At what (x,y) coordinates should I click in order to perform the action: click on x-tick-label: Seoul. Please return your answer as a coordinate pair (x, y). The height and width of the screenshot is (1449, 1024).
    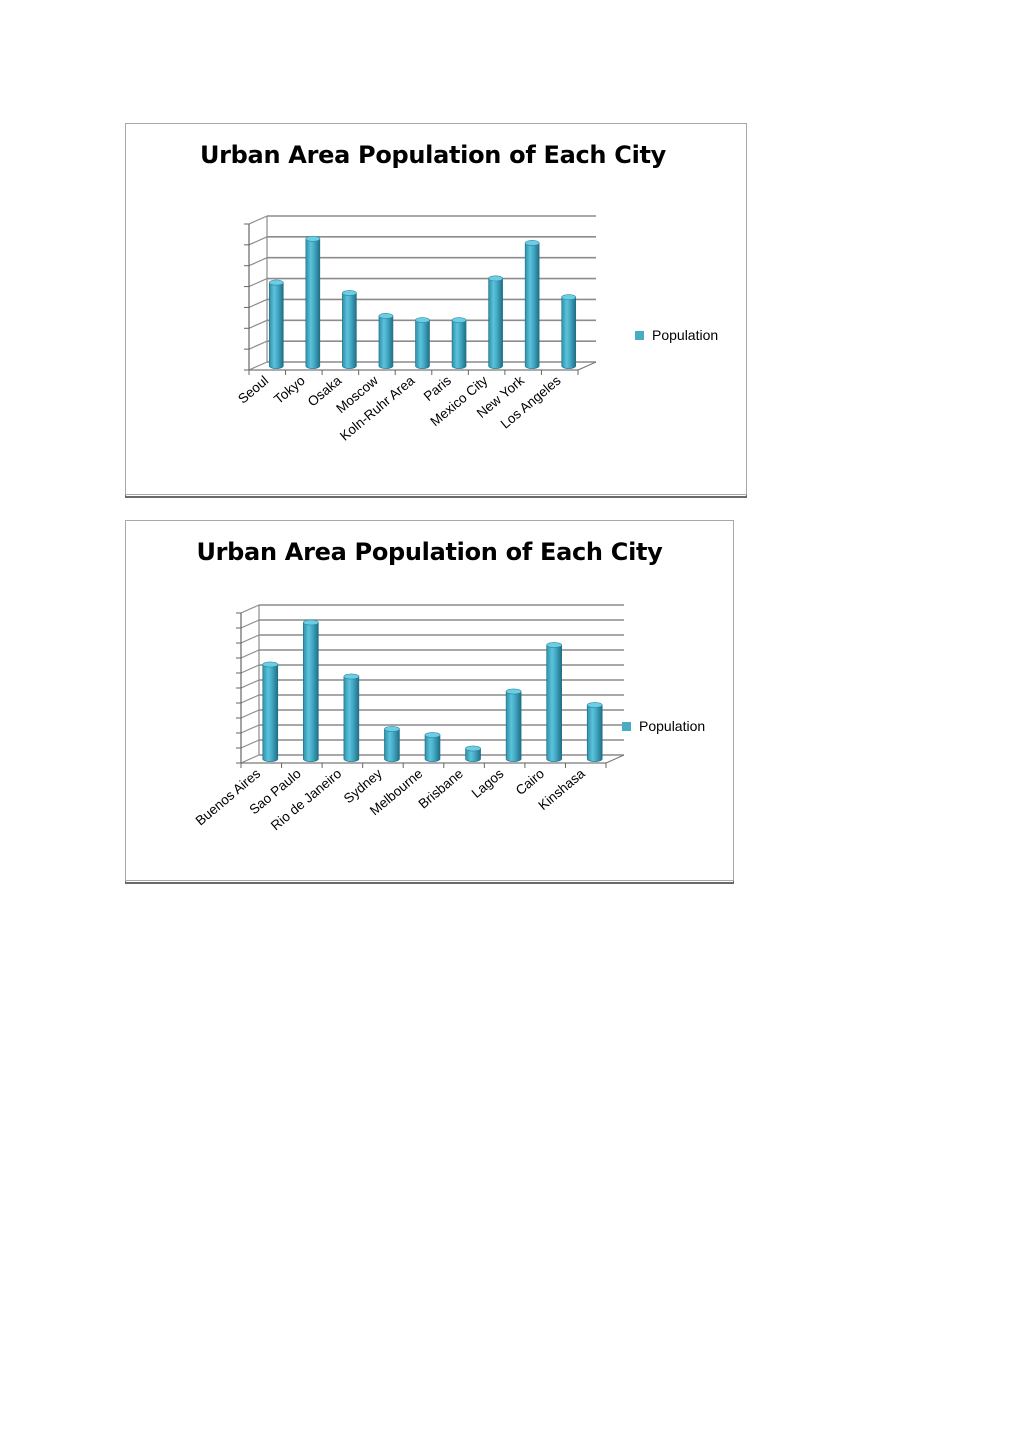
    Looking at the image, I should click on (253, 390).